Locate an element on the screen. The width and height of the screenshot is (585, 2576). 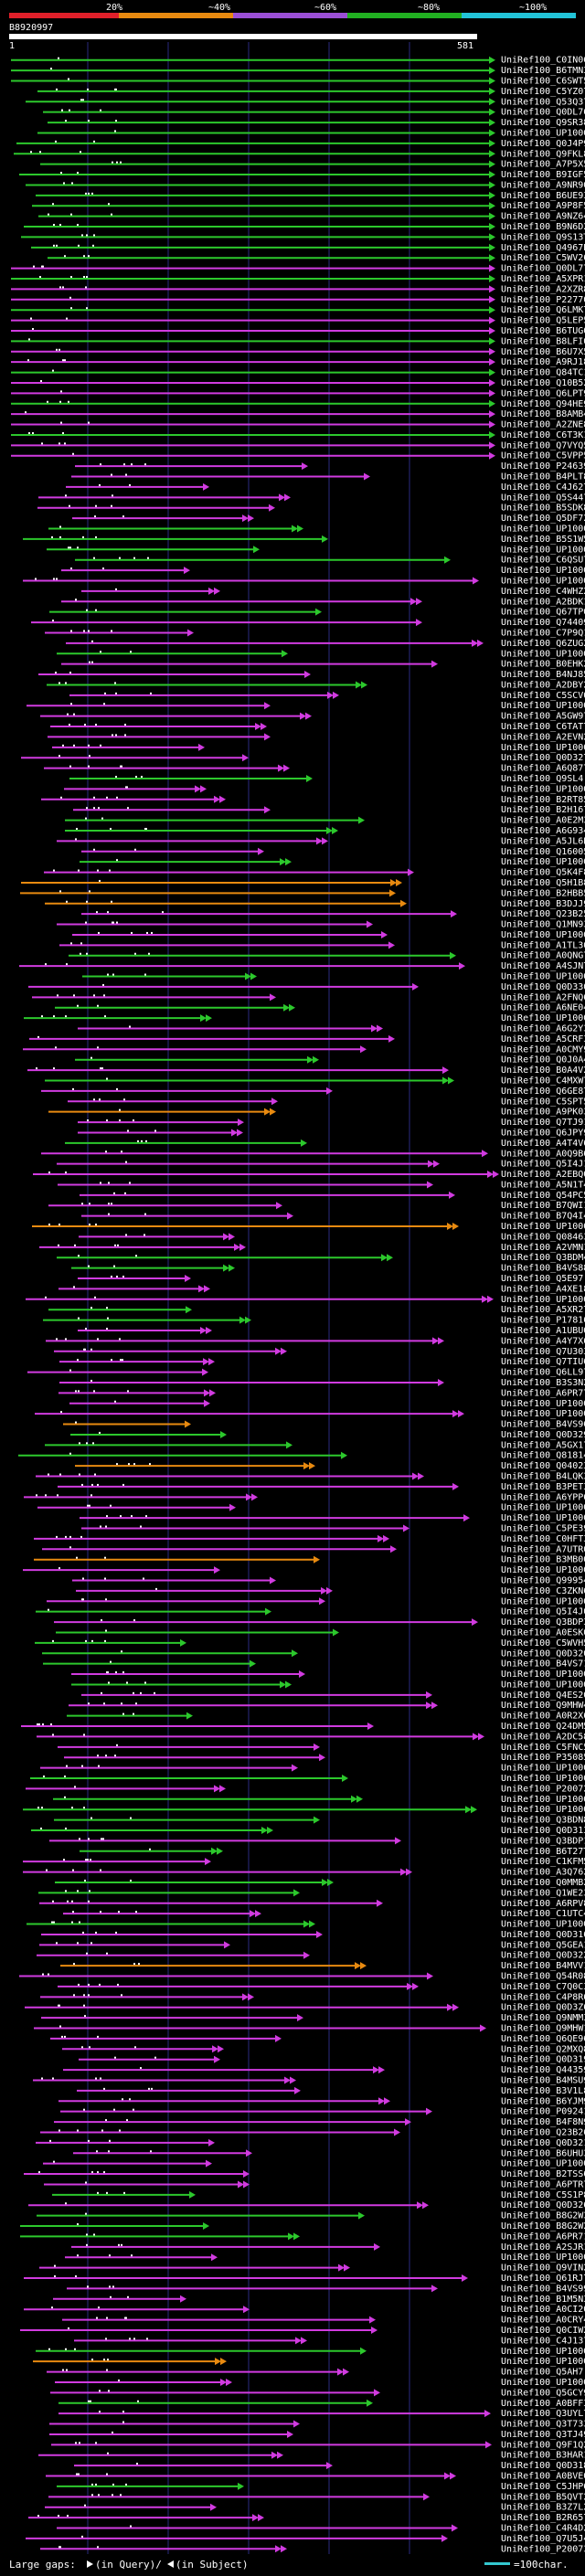
hit-label: UniRef100_Q3BDM4 is located at coordinates (543, 1258).